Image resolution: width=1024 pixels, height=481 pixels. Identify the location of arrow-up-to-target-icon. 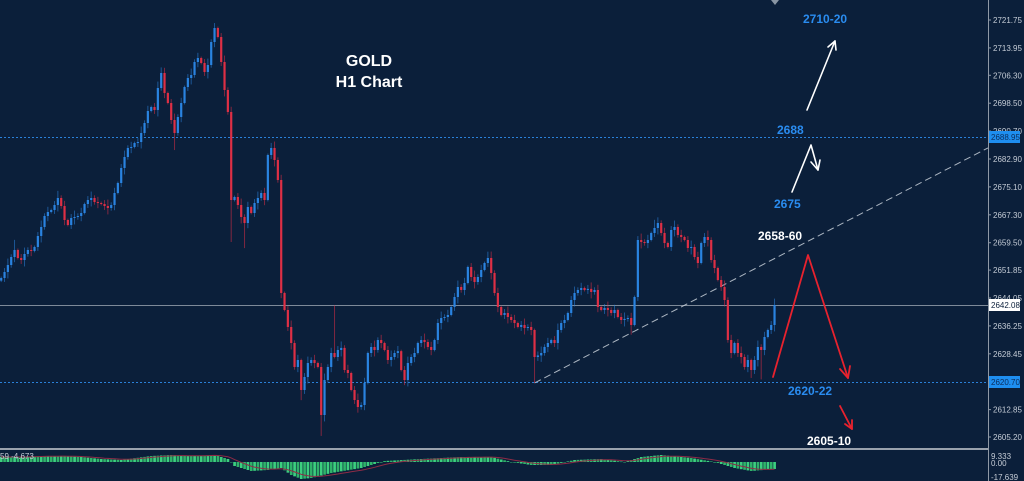
(821, 75).